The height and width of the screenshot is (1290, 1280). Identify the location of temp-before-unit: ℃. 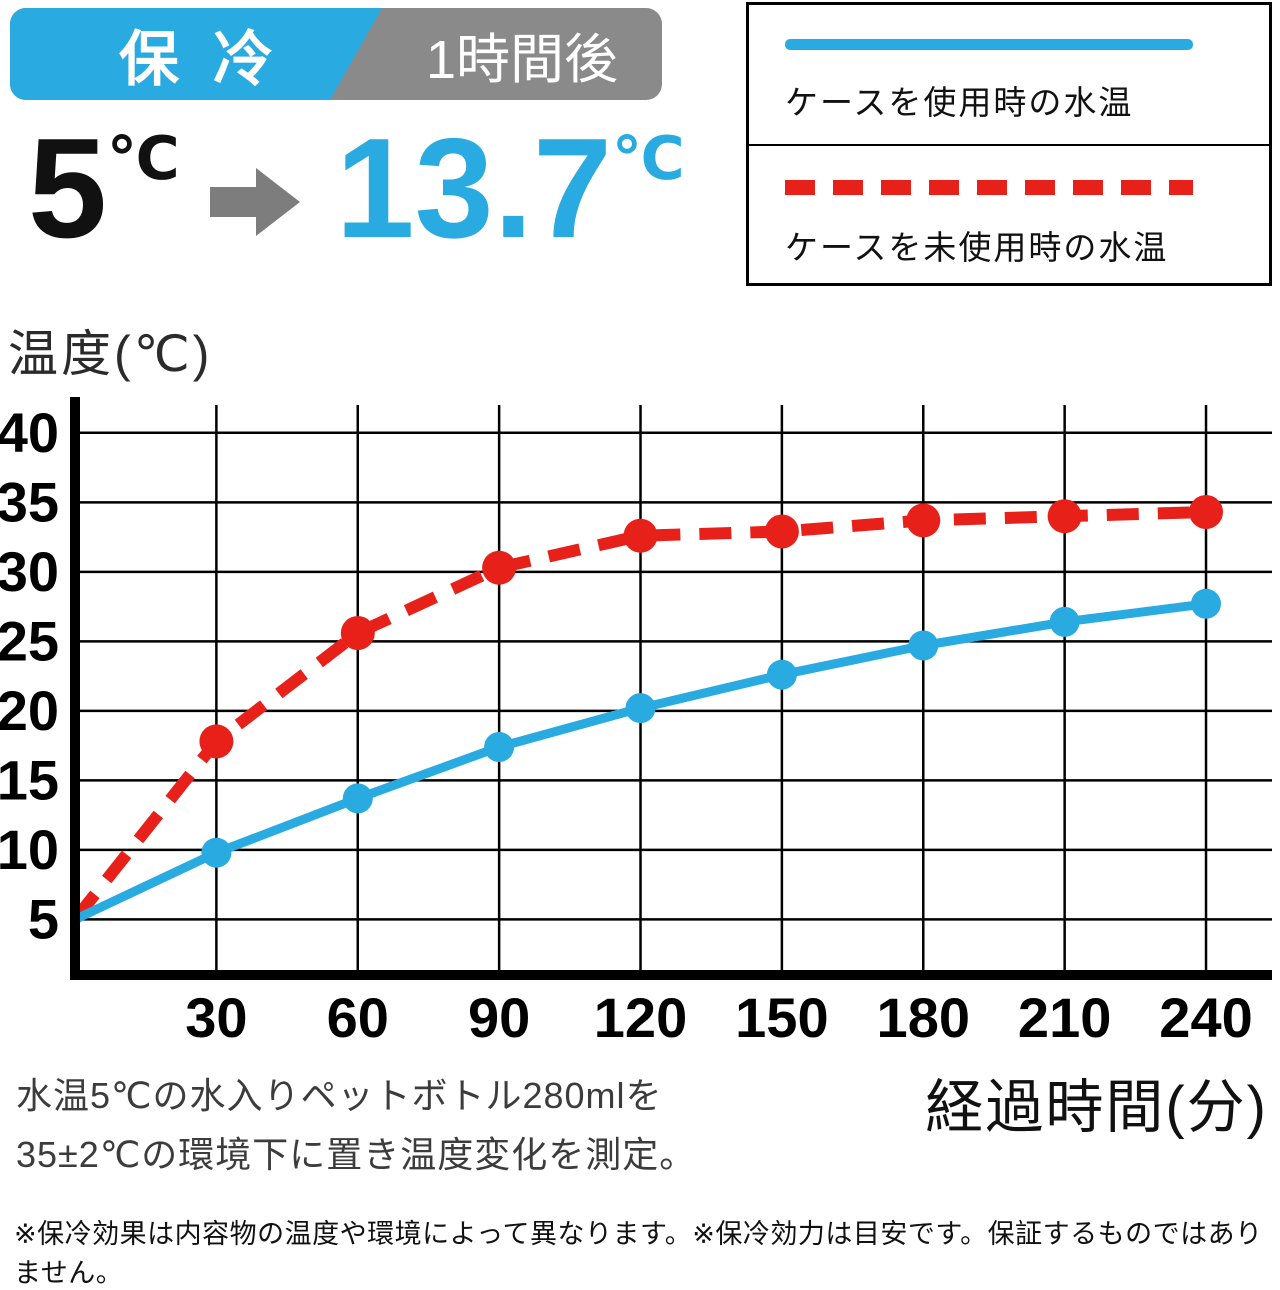
(143, 158).